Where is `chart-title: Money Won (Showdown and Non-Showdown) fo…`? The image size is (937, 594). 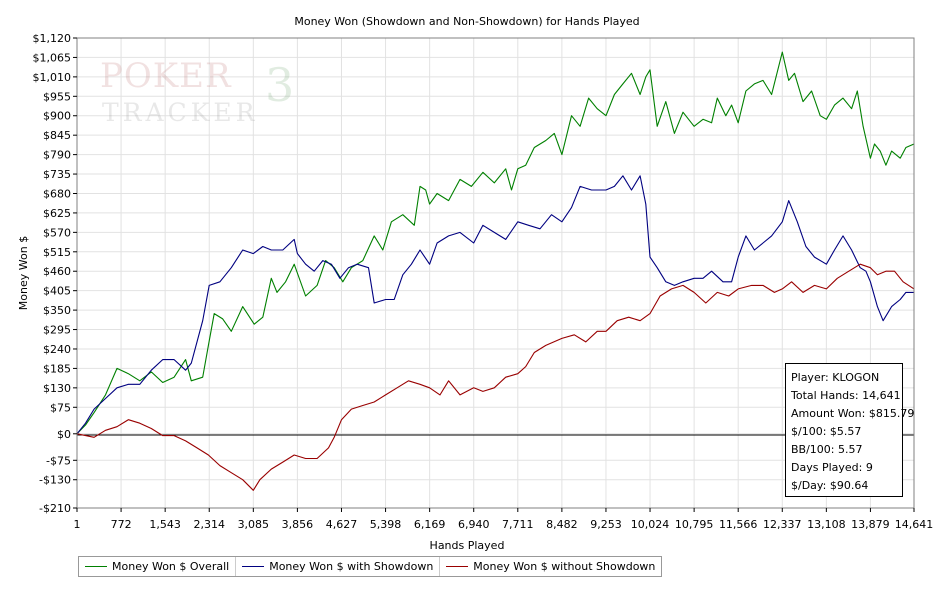
chart-title: Money Won (Showdown and Non-Showdown) fo… is located at coordinates (466, 21).